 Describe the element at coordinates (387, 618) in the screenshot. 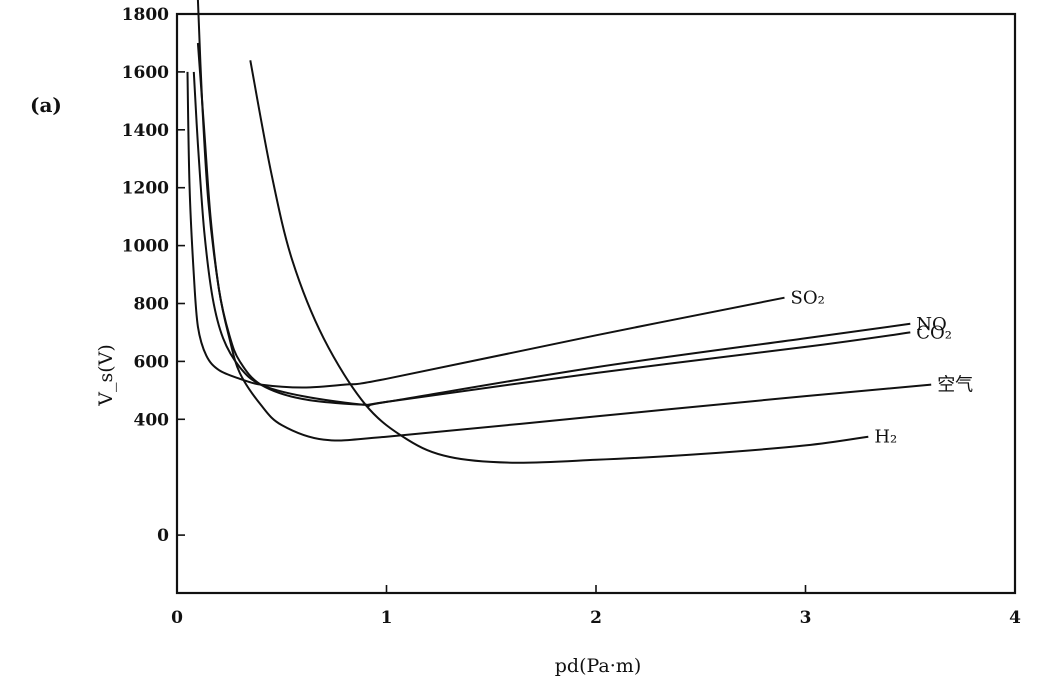

I see `x-tick-label: 1` at that location.